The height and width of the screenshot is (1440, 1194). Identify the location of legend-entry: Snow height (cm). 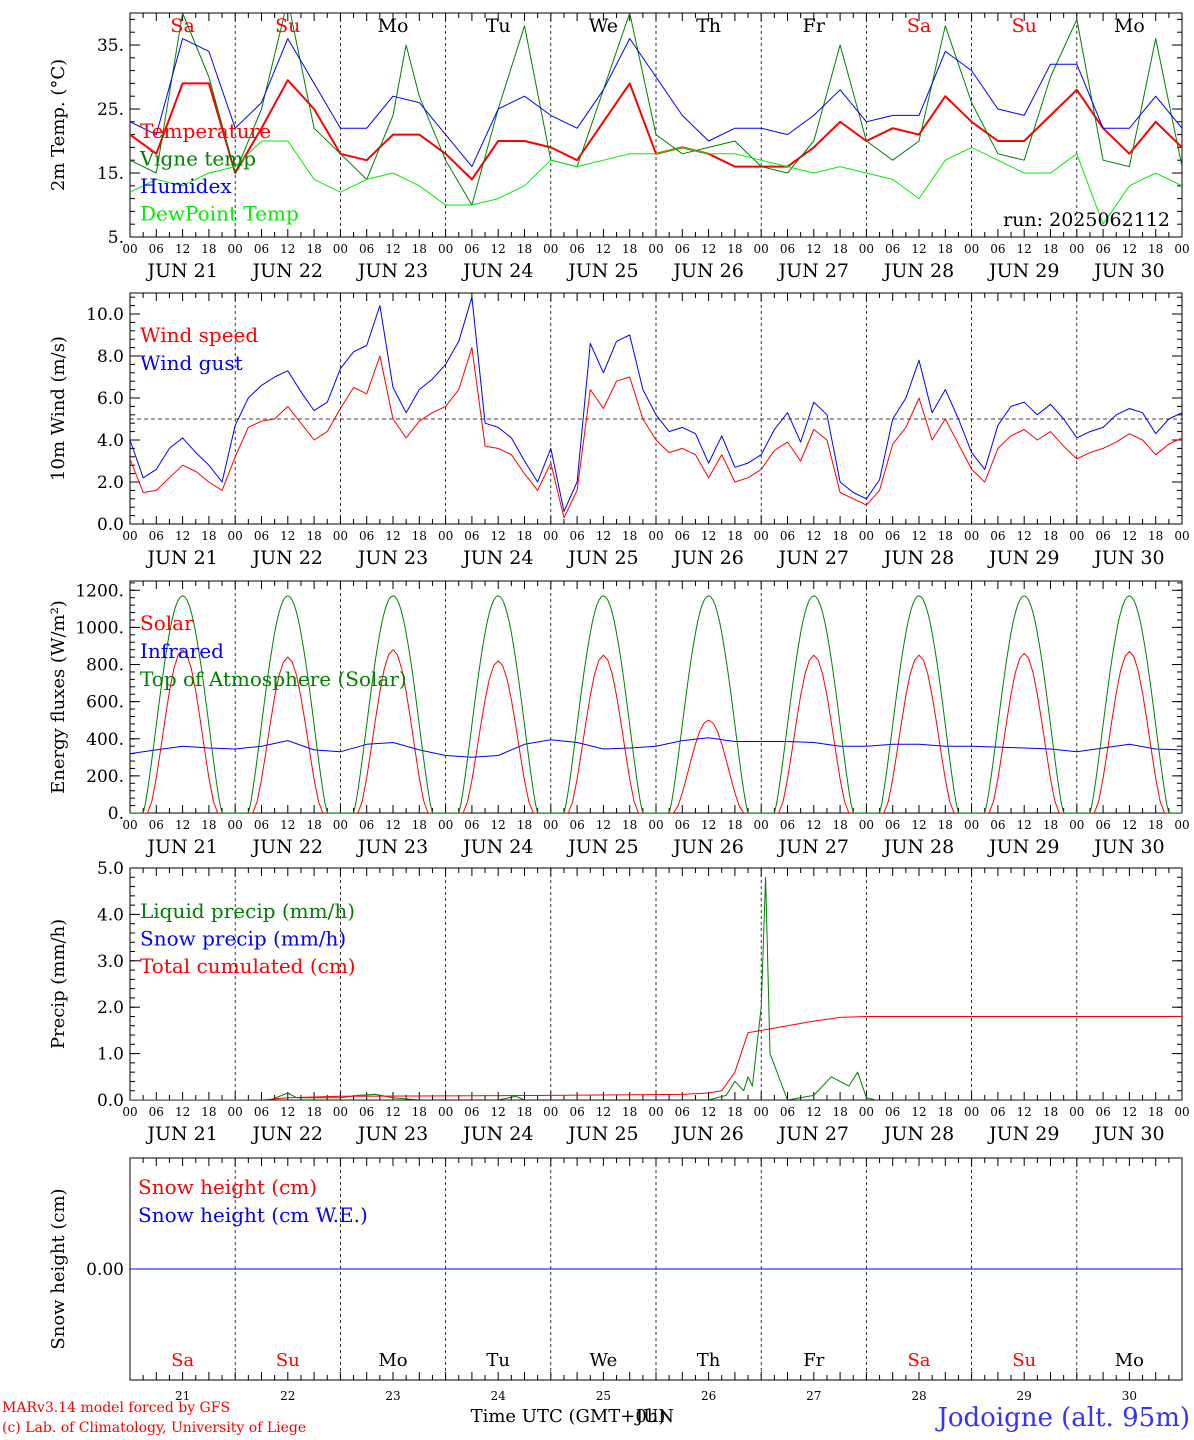
(227, 1187).